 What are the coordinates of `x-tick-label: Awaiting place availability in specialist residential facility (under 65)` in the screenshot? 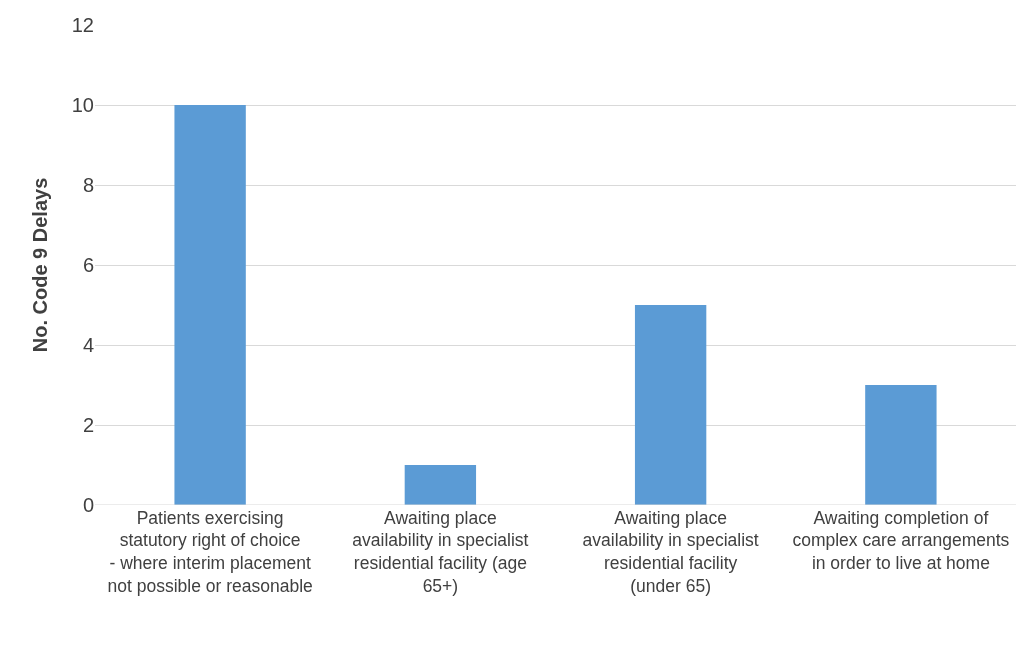 It's located at (670, 551).